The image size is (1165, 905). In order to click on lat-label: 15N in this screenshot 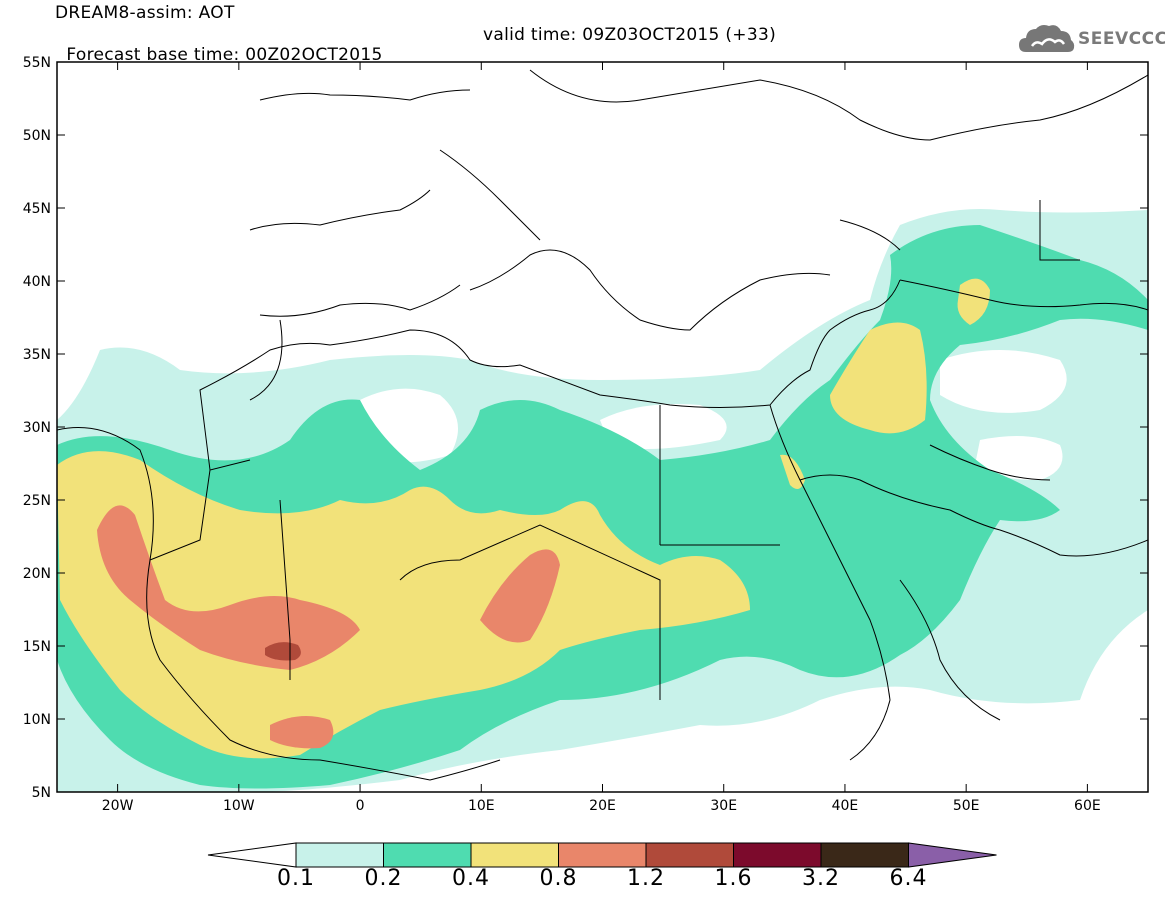, I will do `click(37, 647)`.